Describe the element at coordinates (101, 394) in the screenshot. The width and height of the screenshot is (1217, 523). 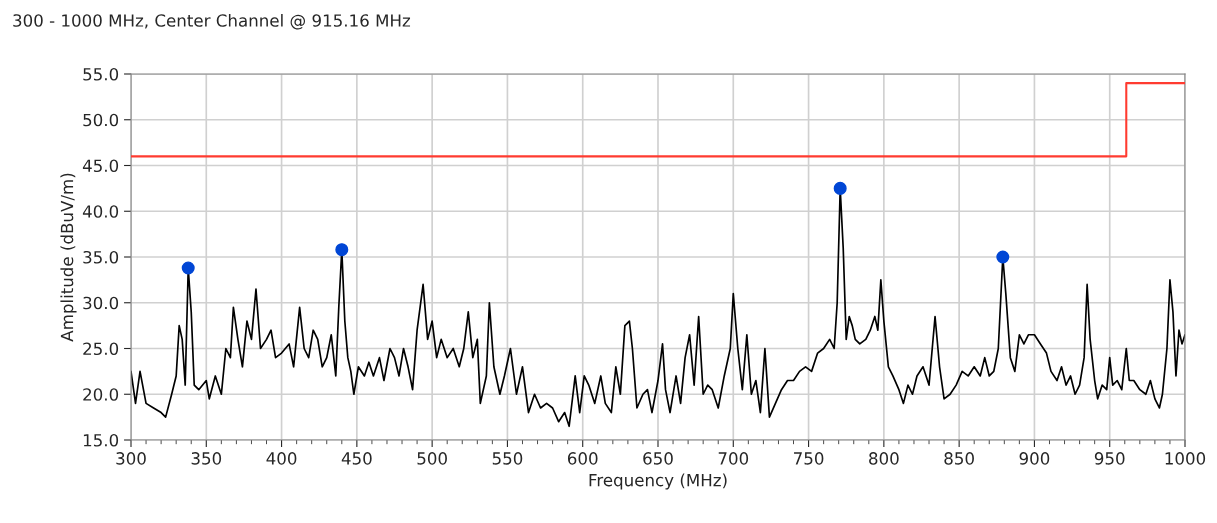
I see `y-tick-label: 20.0` at that location.